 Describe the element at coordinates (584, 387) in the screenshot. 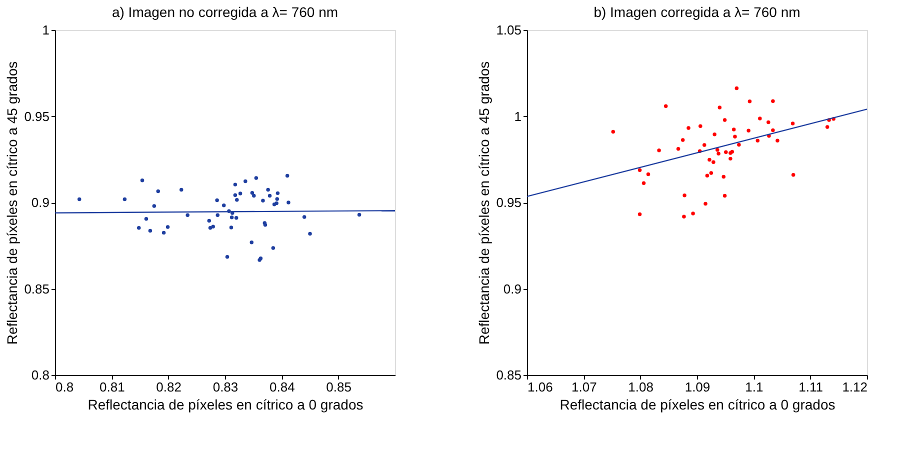

I see `x-tick-label: 1.07` at that location.